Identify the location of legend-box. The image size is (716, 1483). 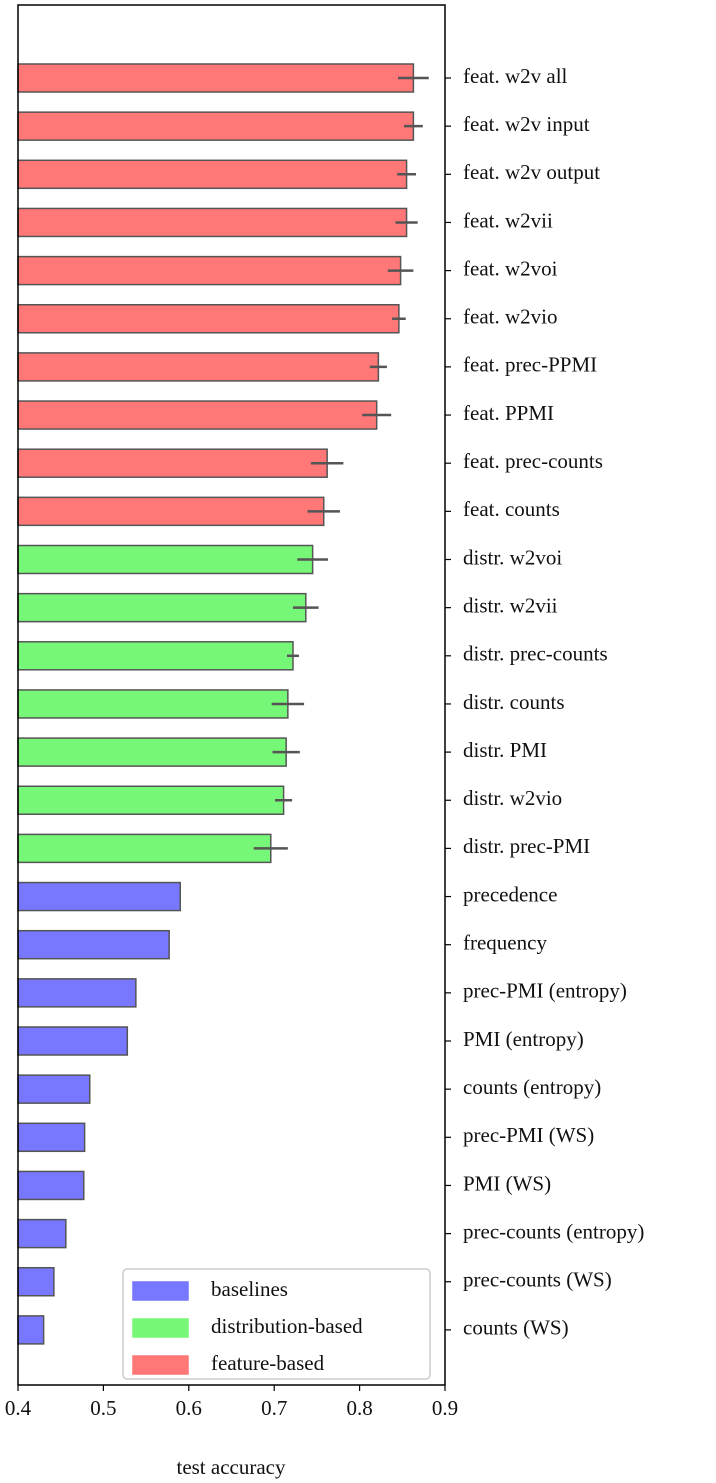
(276, 1324).